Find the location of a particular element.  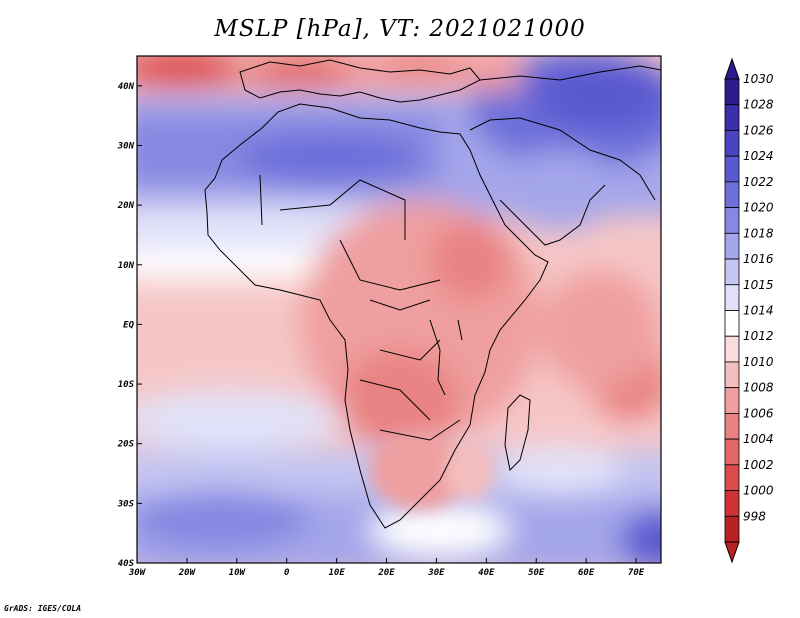

latitude-axis-labels: 40N 30N 20N 10N EQ 10S 20S 30S 40S is located at coordinates (126, 325).